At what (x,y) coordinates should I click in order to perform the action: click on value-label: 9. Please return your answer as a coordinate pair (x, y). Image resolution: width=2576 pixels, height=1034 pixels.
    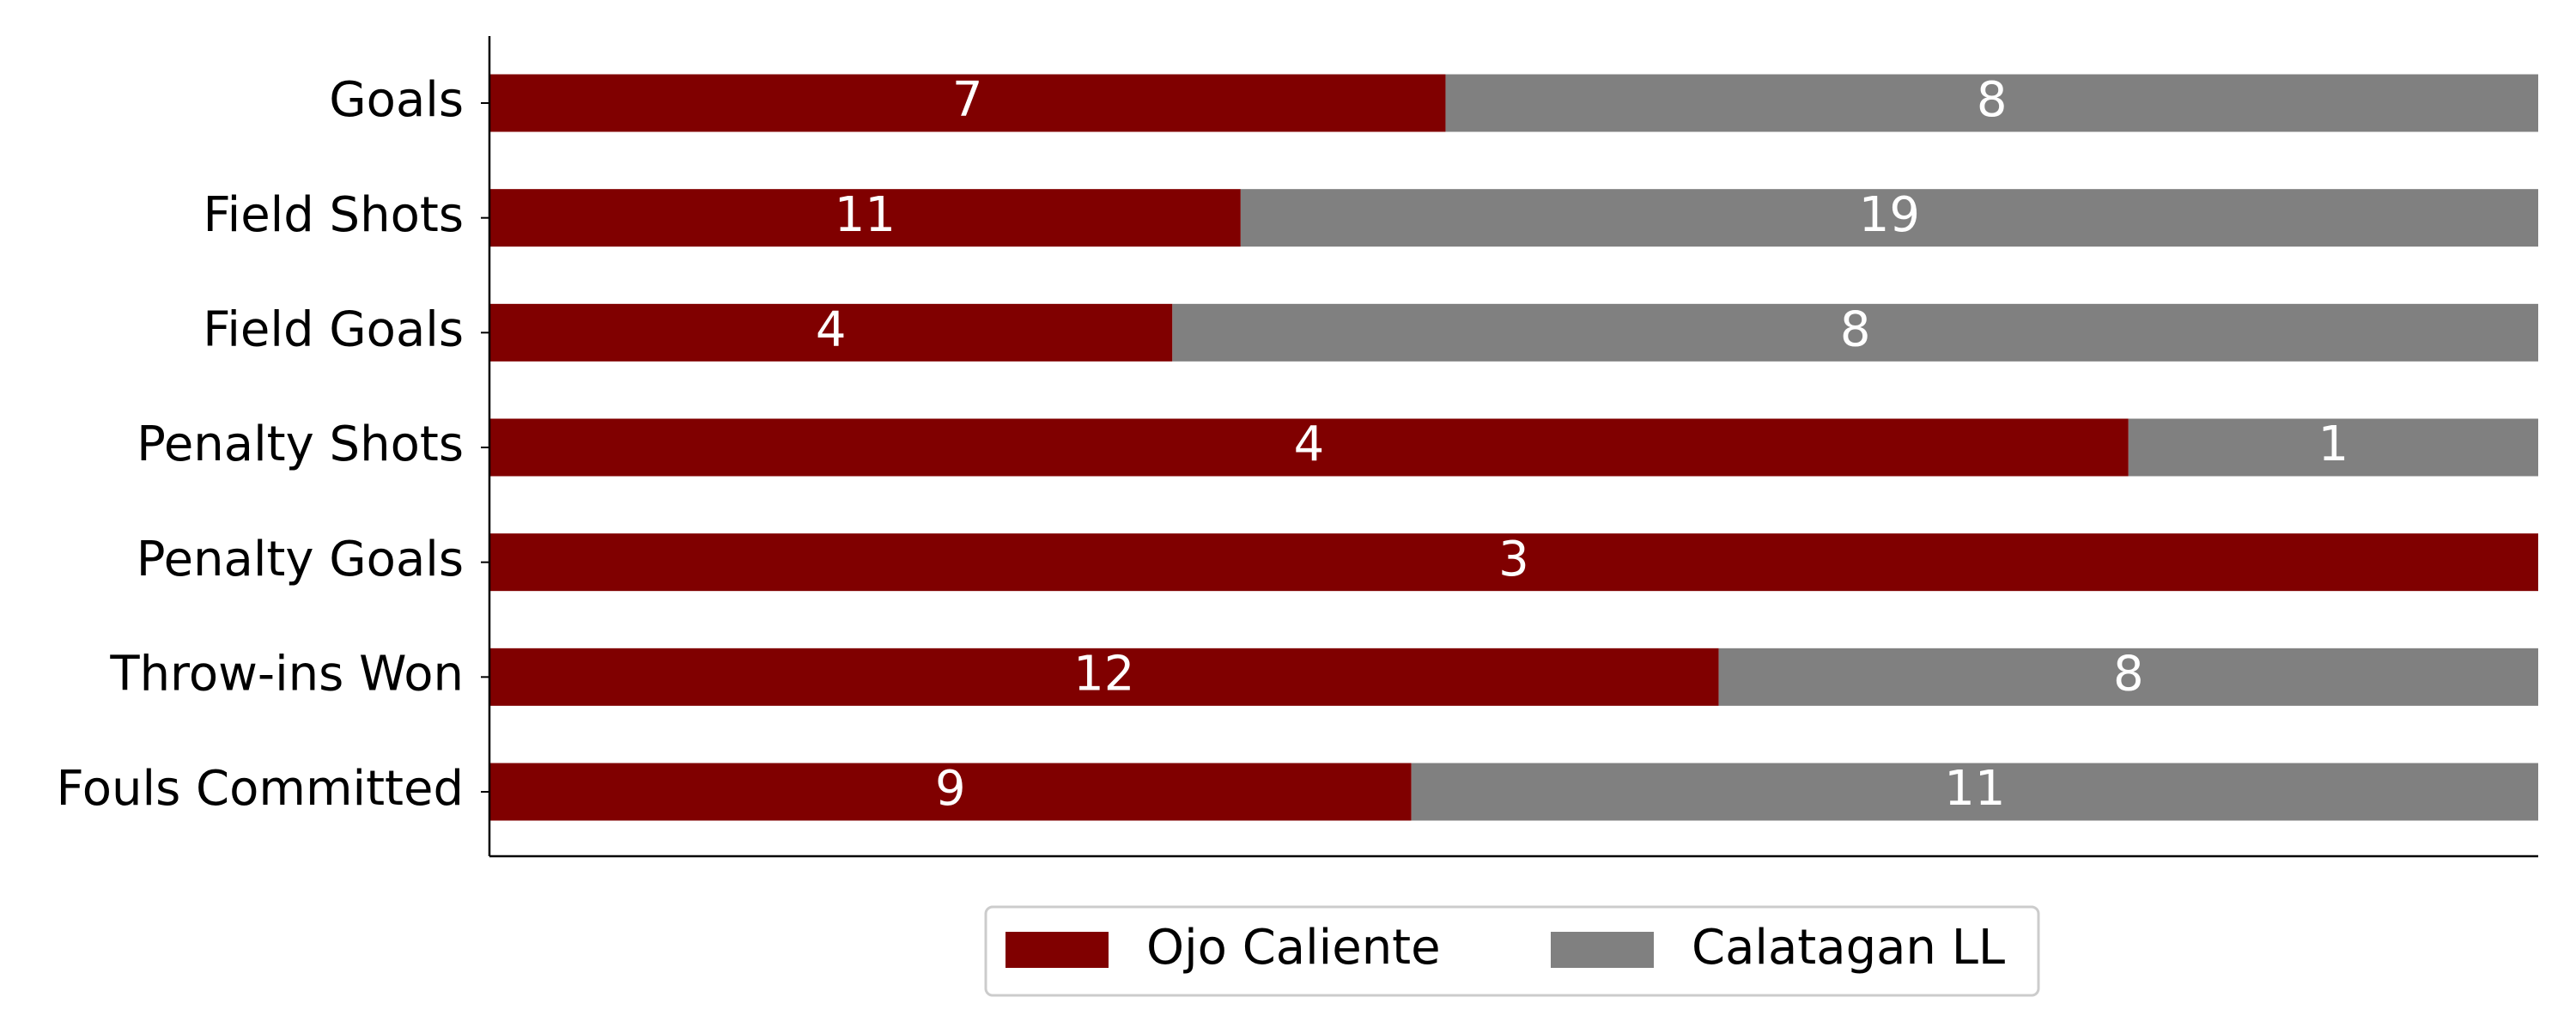
    Looking at the image, I should click on (951, 789).